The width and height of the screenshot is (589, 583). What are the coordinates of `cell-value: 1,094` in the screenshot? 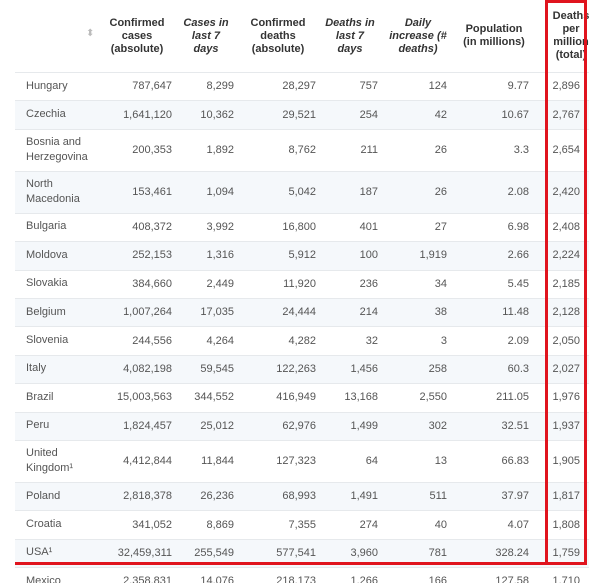 It's located at (220, 191).